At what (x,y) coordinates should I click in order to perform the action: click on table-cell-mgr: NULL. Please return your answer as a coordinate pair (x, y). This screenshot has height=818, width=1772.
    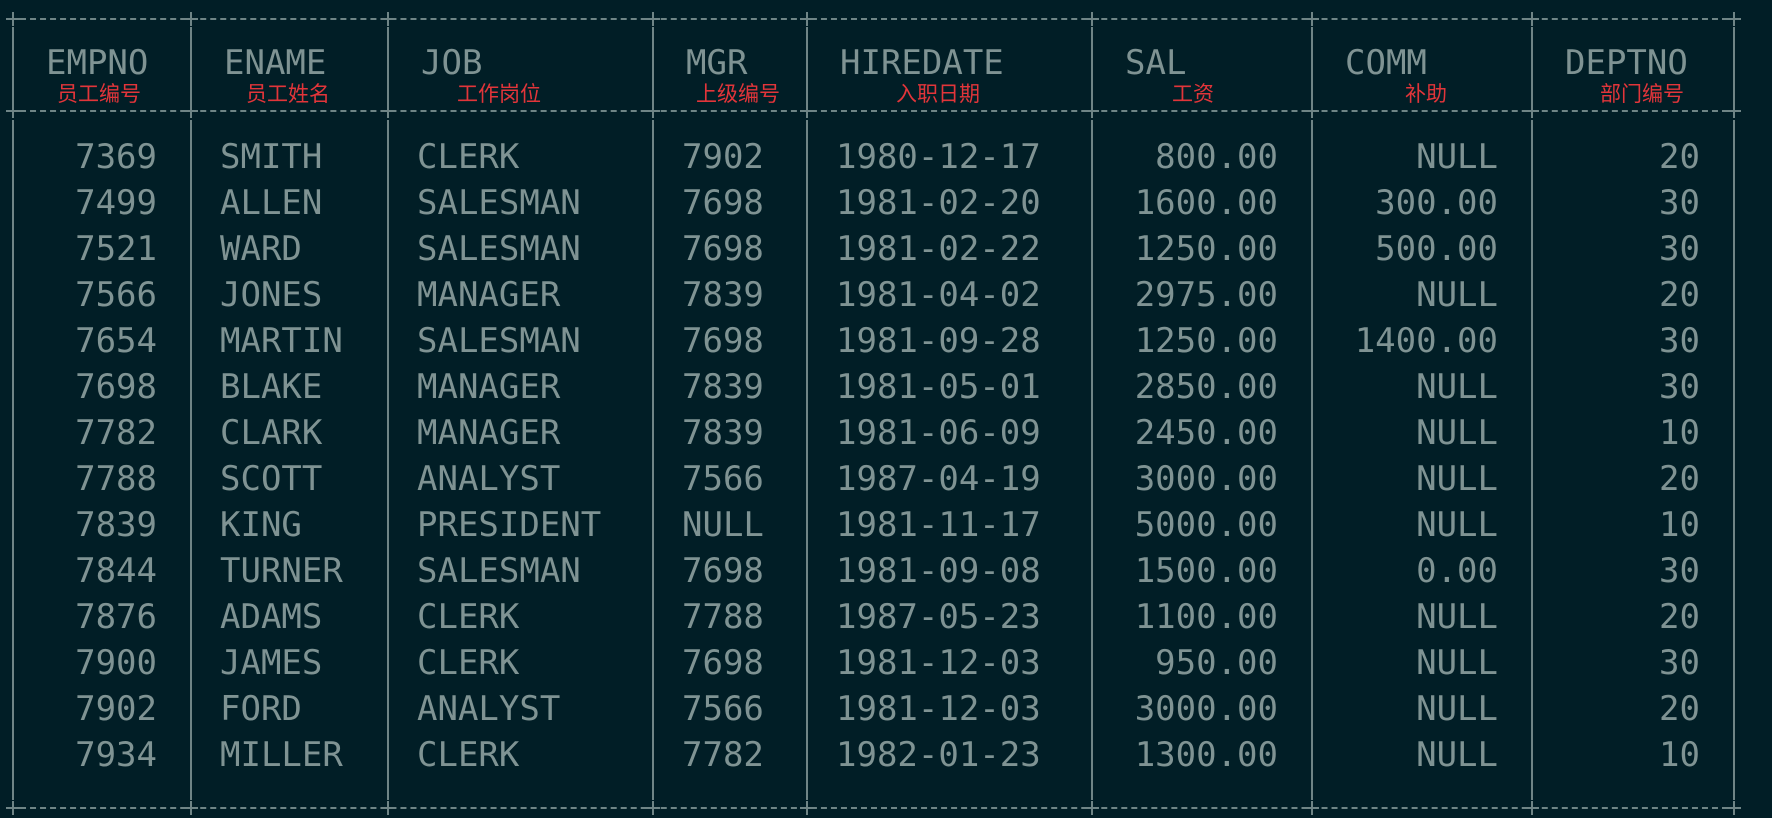
    Looking at the image, I should click on (723, 525).